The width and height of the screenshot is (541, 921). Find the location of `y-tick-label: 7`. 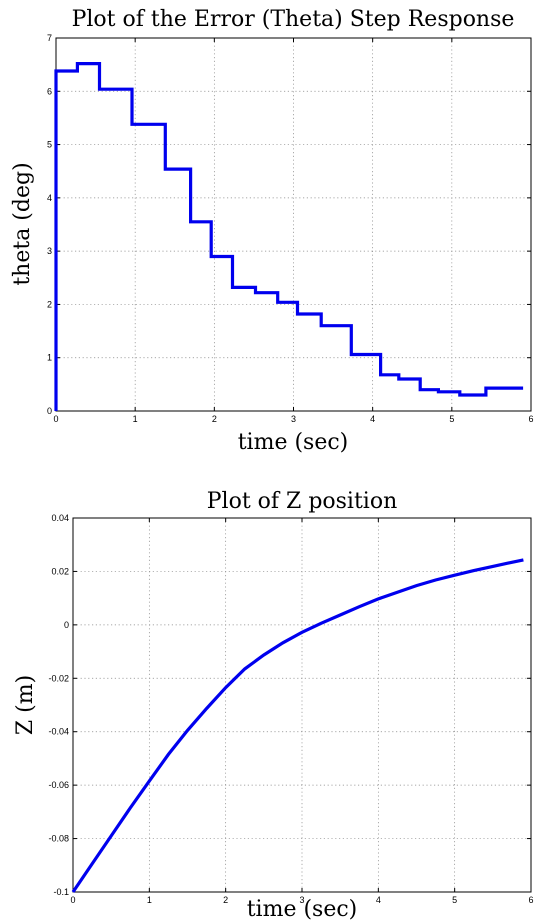

y-tick-label: 7 is located at coordinates (49, 38).